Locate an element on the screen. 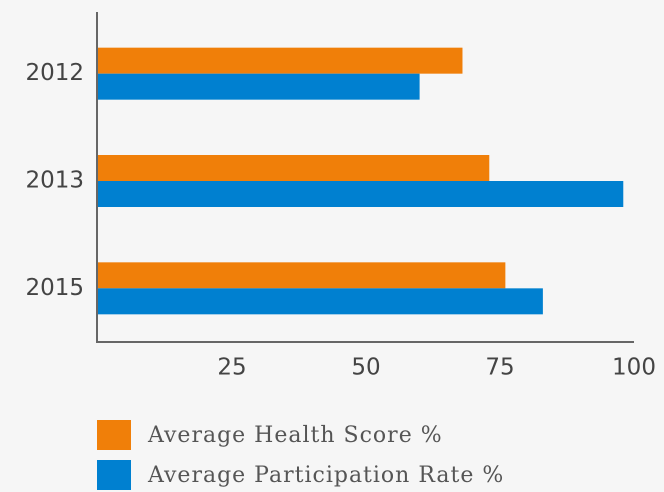 This screenshot has height=492, width=664. y-tick-label: 2013 is located at coordinates (54, 181).